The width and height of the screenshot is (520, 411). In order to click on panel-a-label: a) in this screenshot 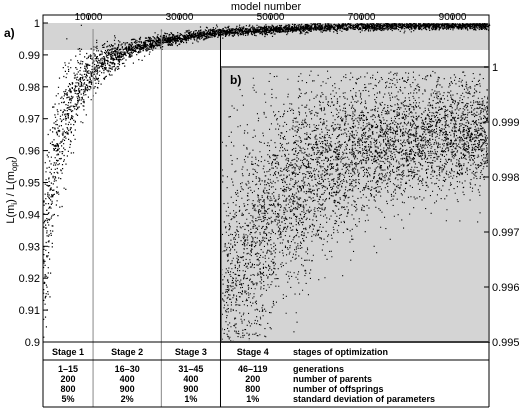, I will do `click(9, 33)`.